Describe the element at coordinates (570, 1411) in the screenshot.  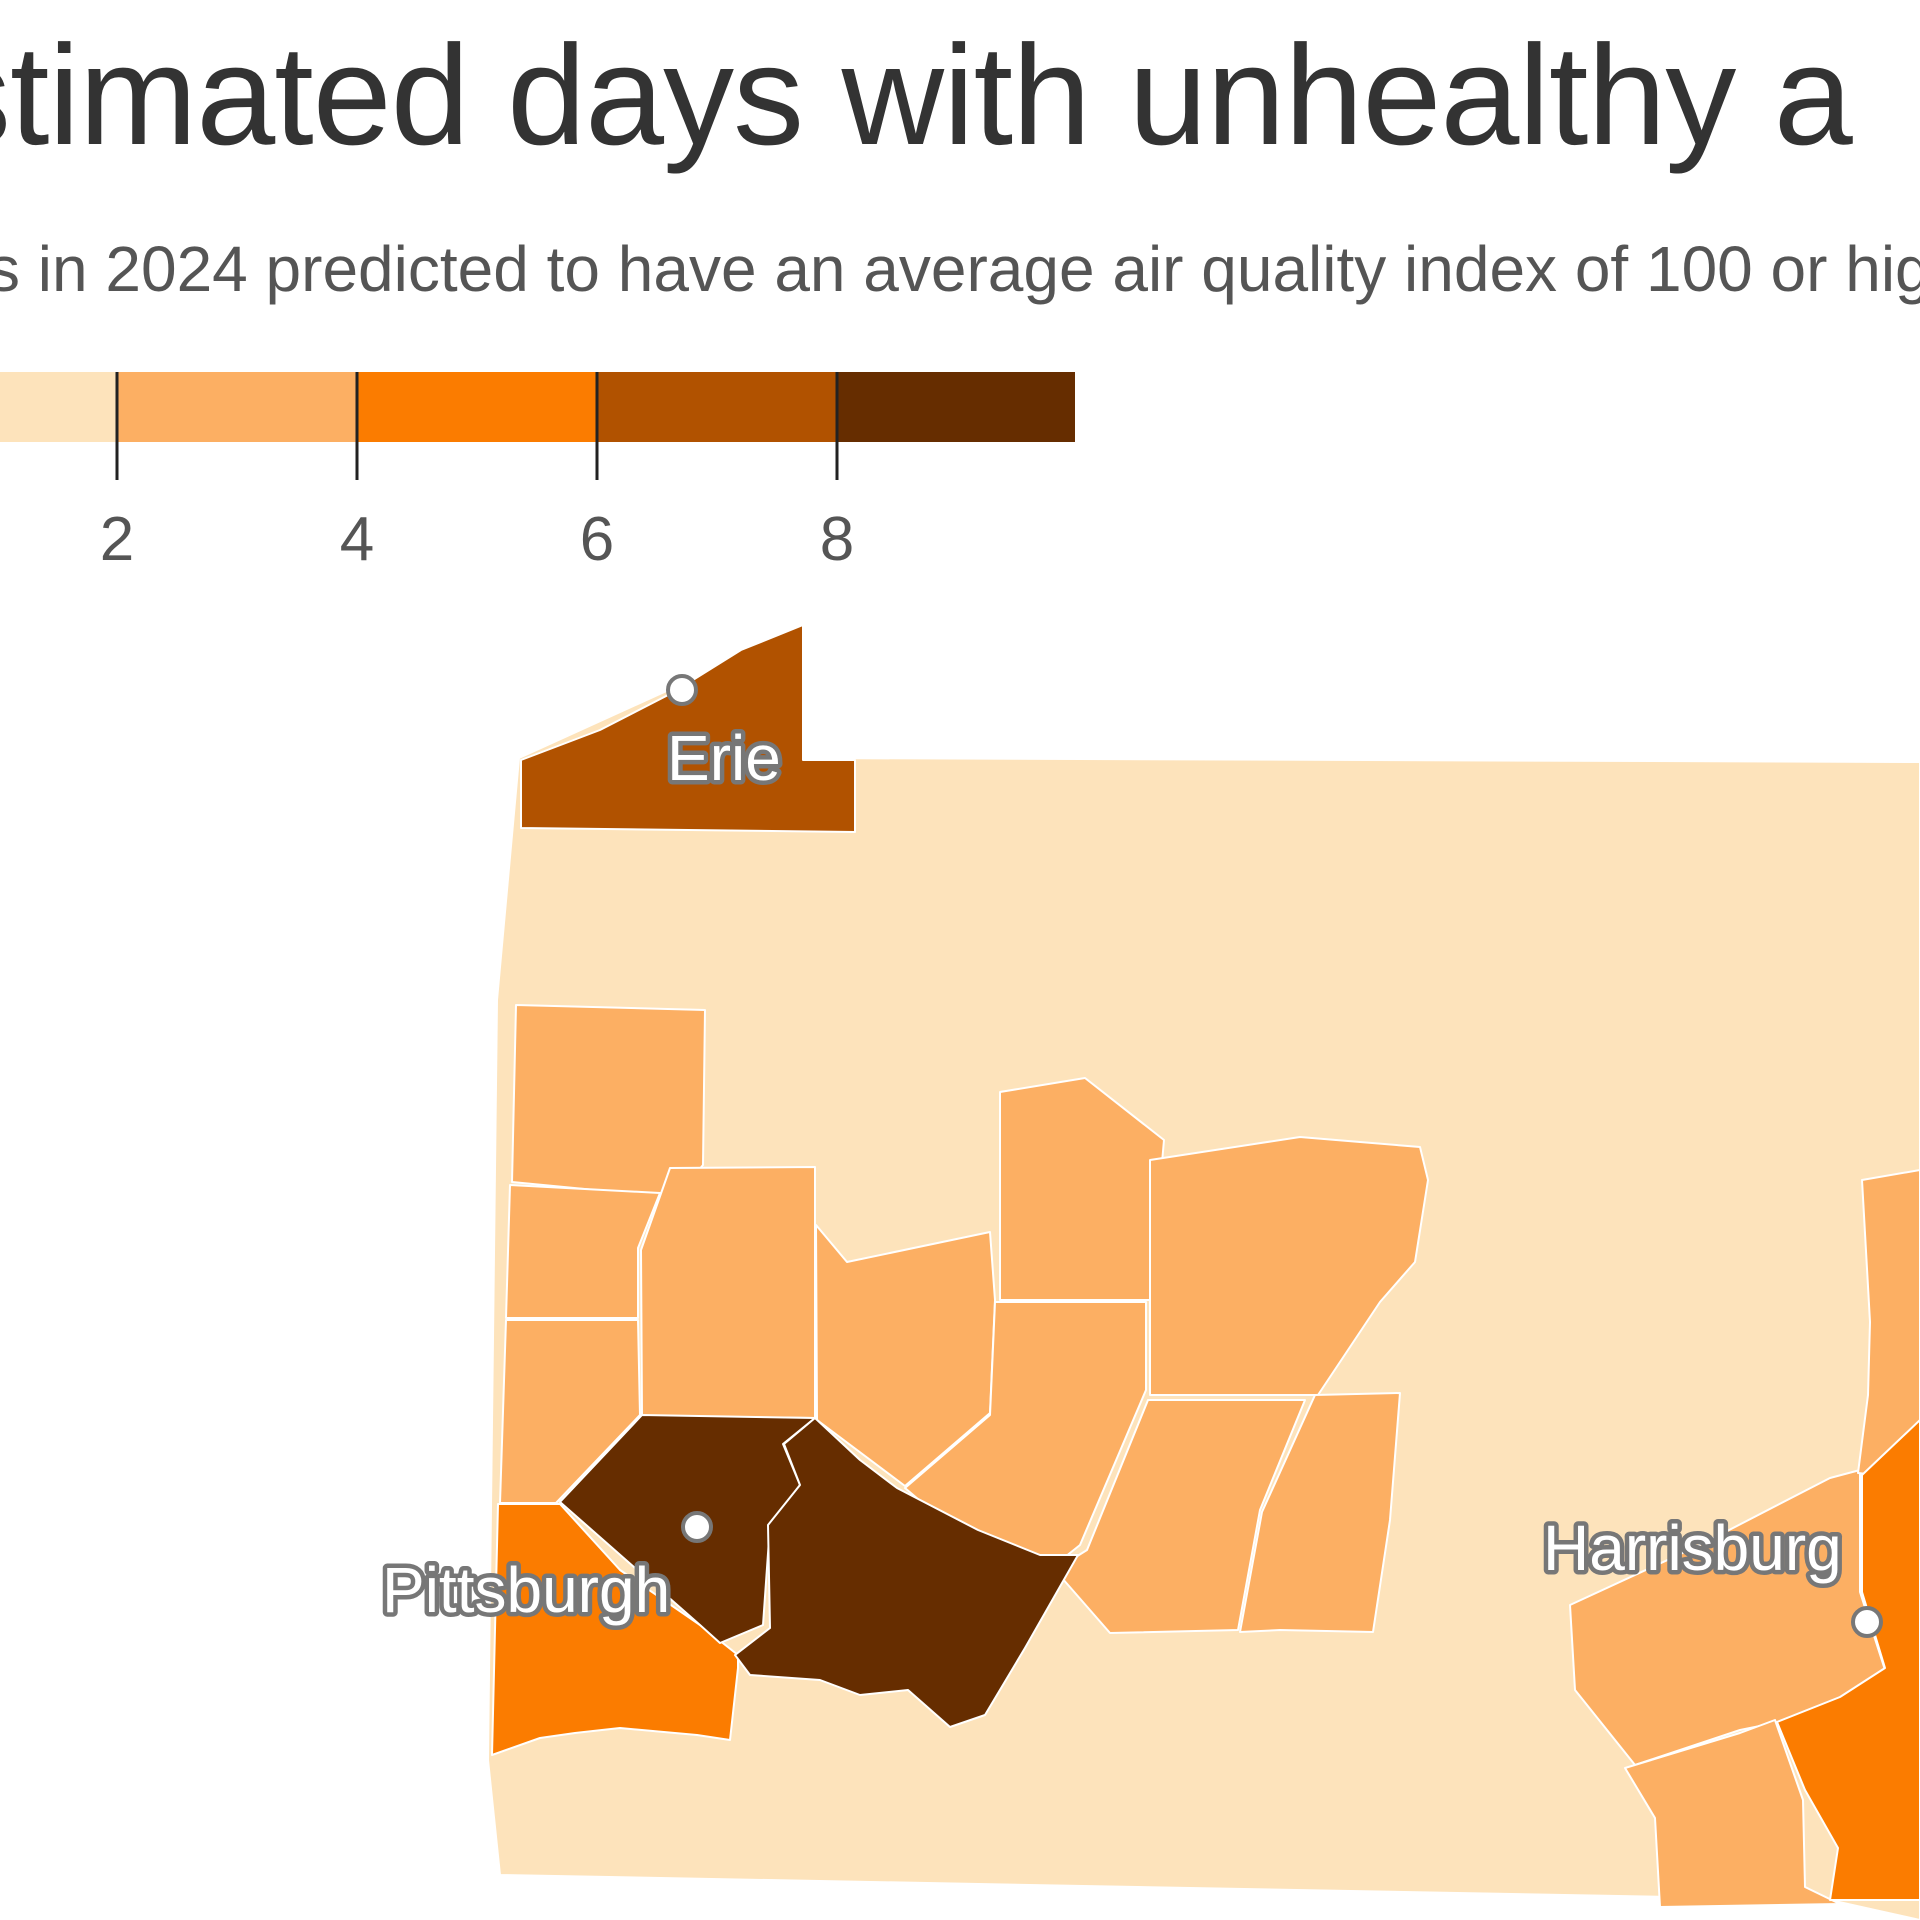
I see `county-lawrence` at that location.